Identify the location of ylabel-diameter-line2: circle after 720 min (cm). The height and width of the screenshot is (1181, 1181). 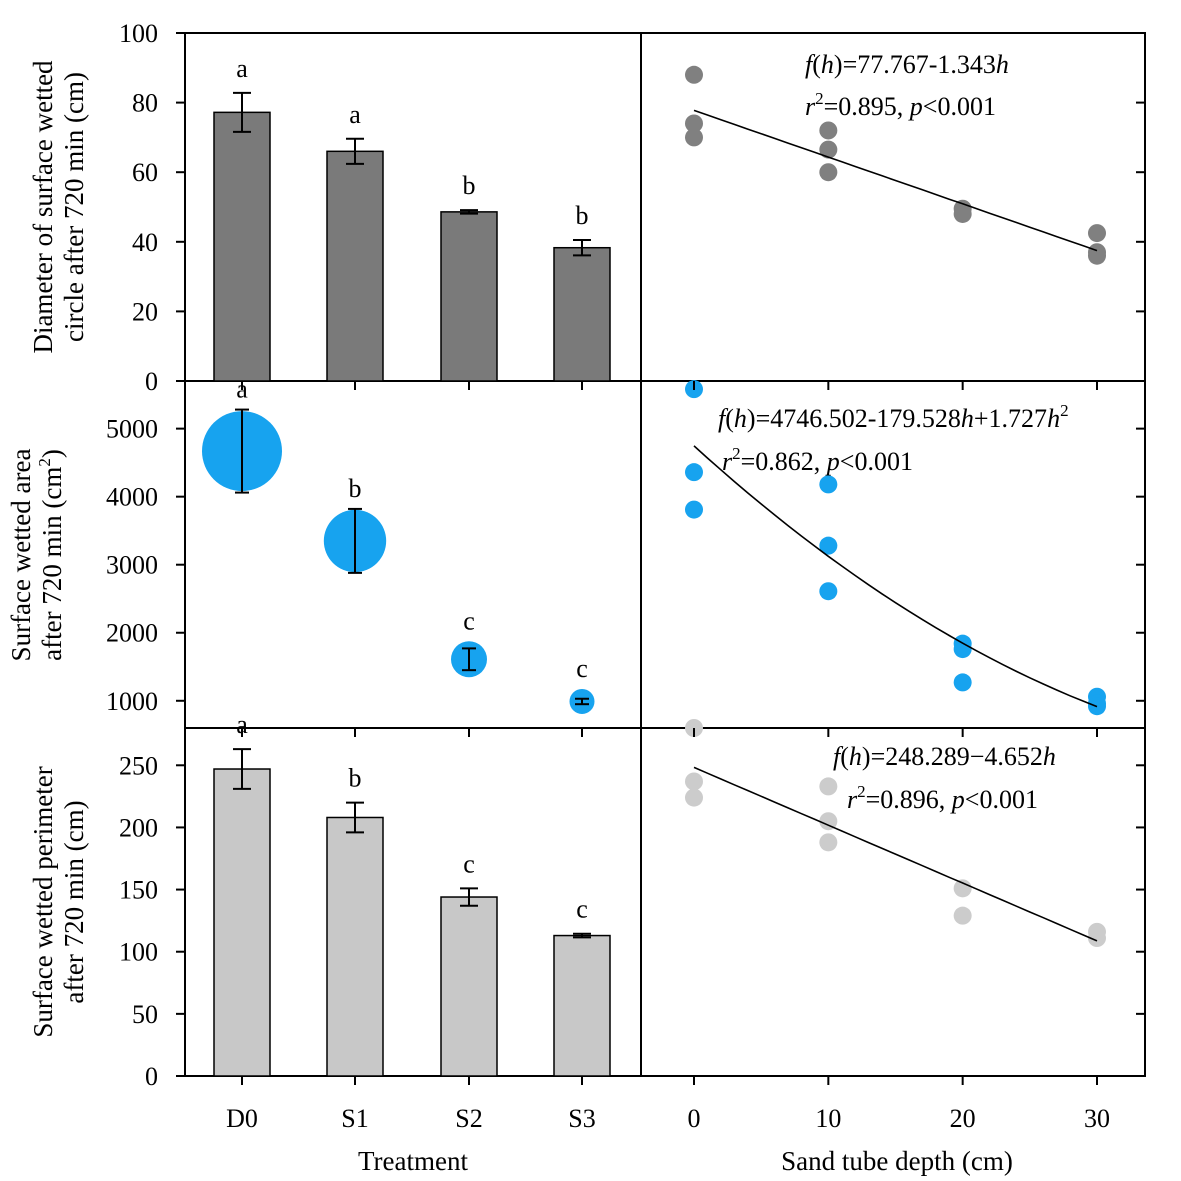
(74, 207).